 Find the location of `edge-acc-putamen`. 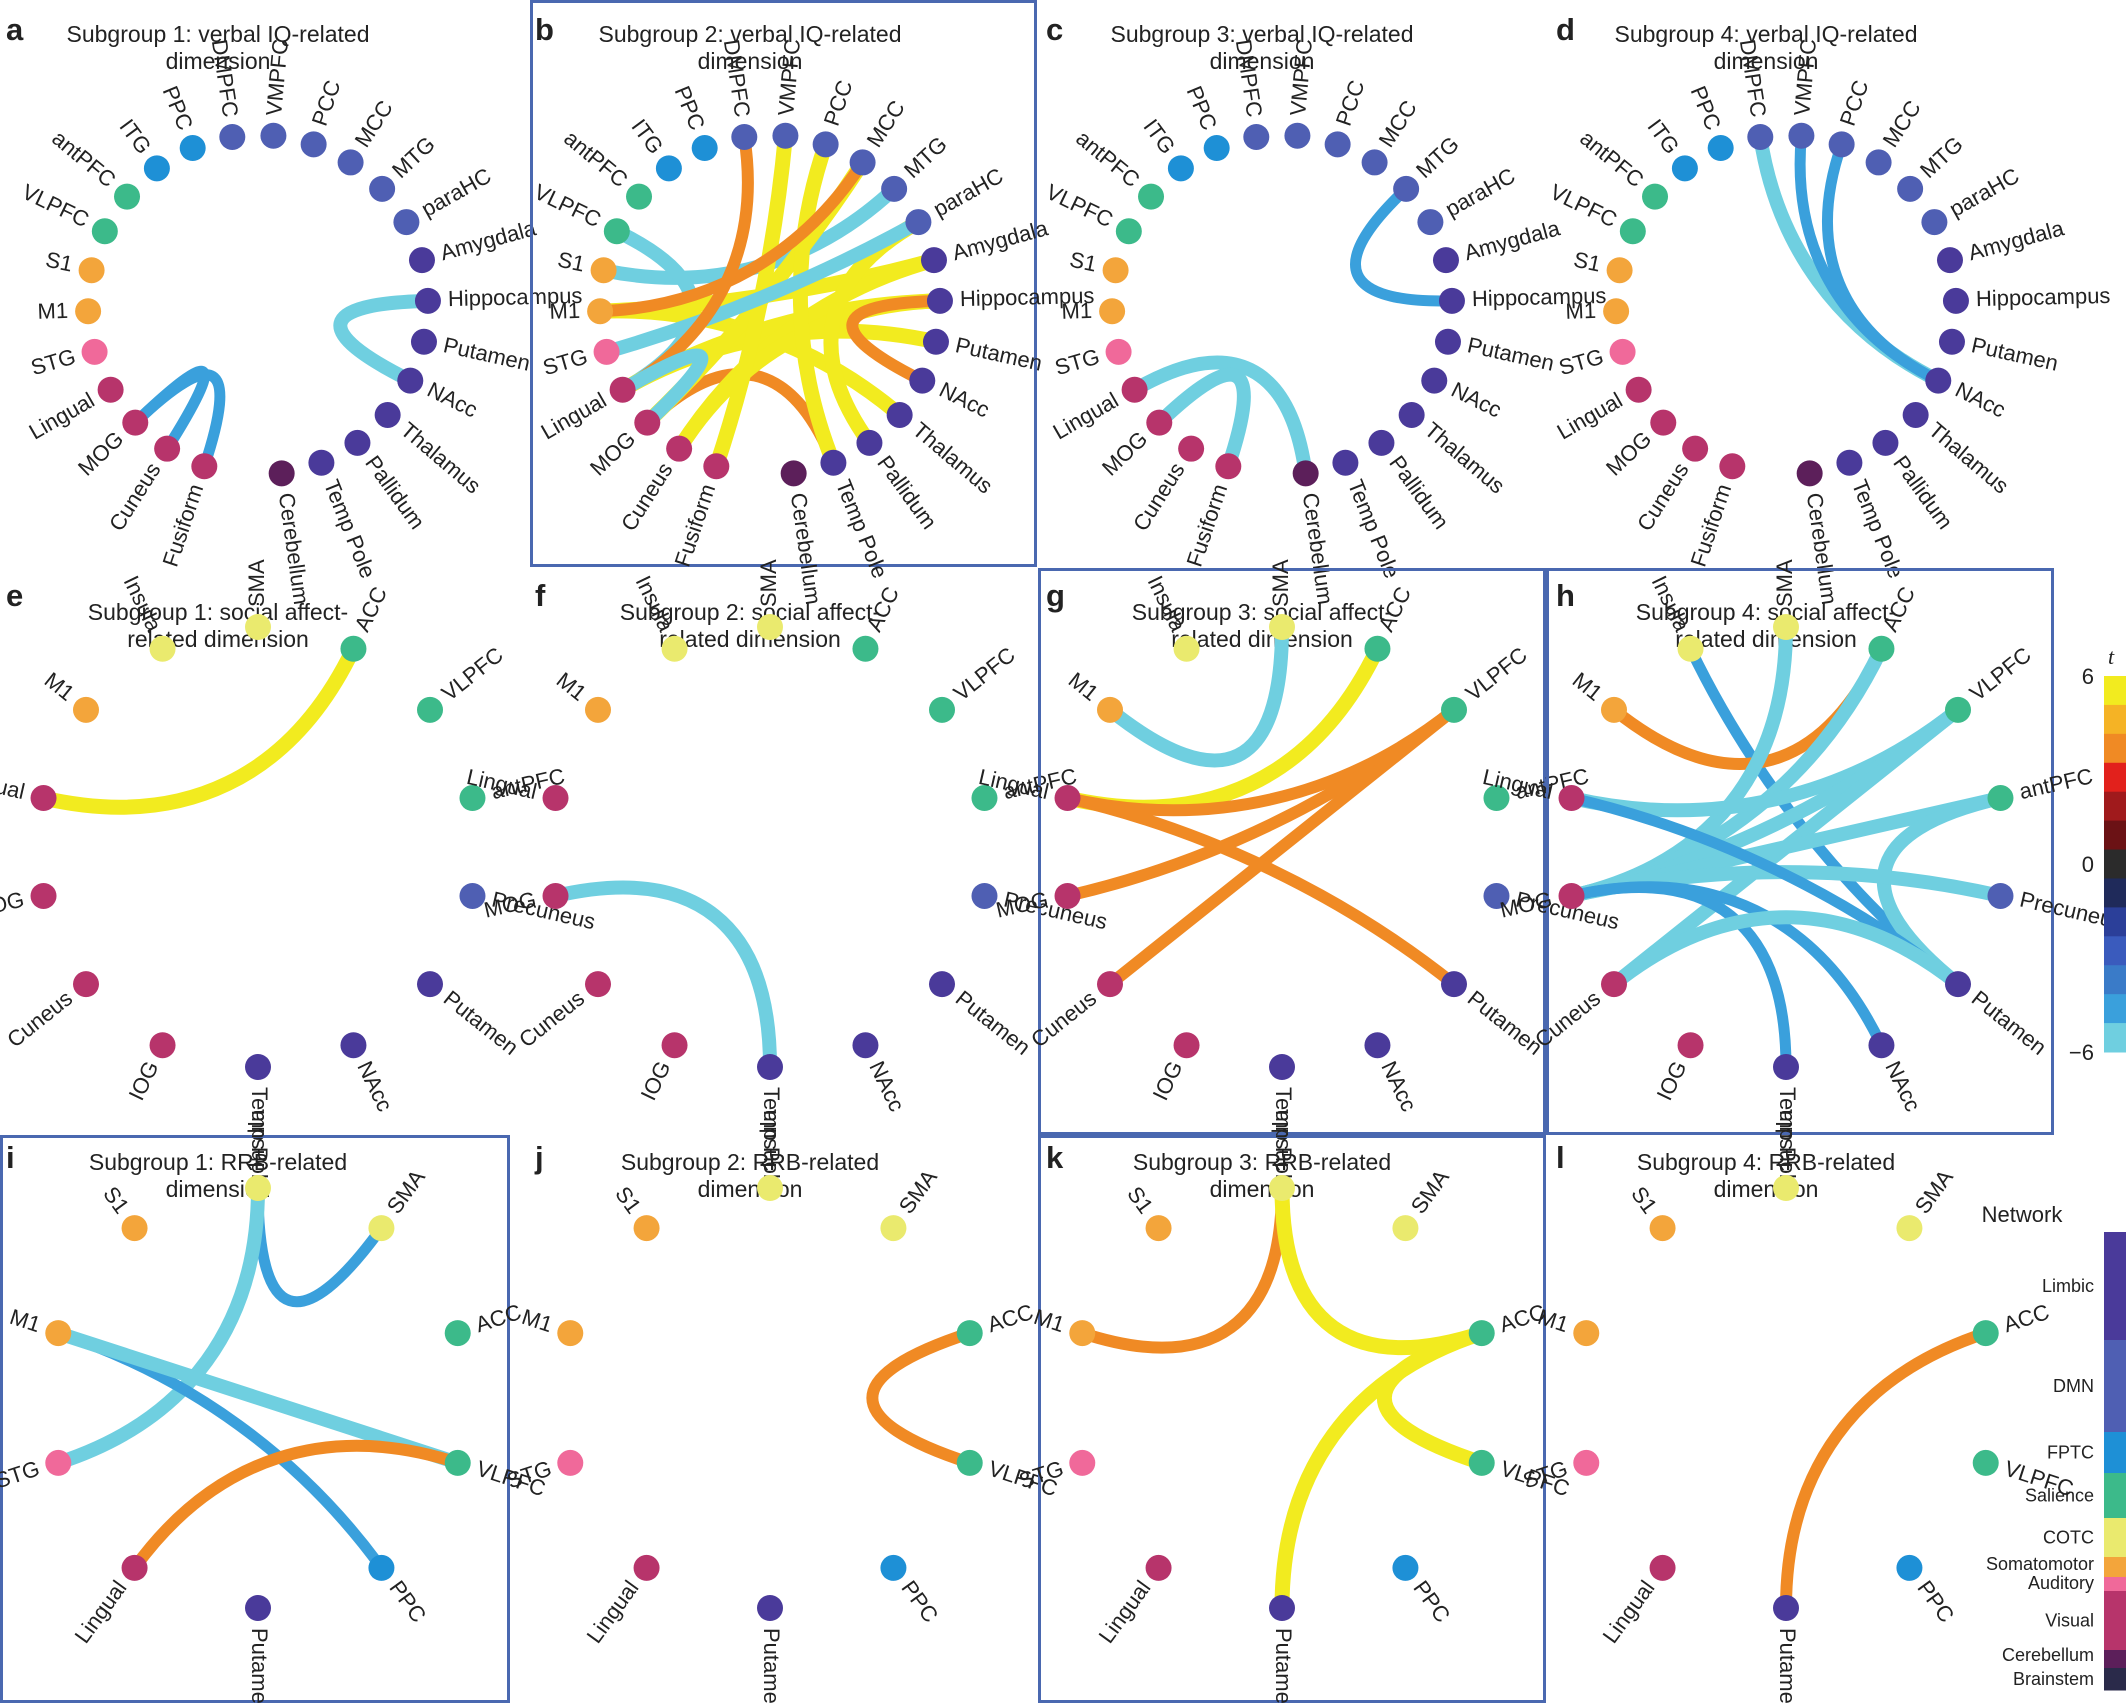

edge-acc-putamen is located at coordinates (1886, 1470).